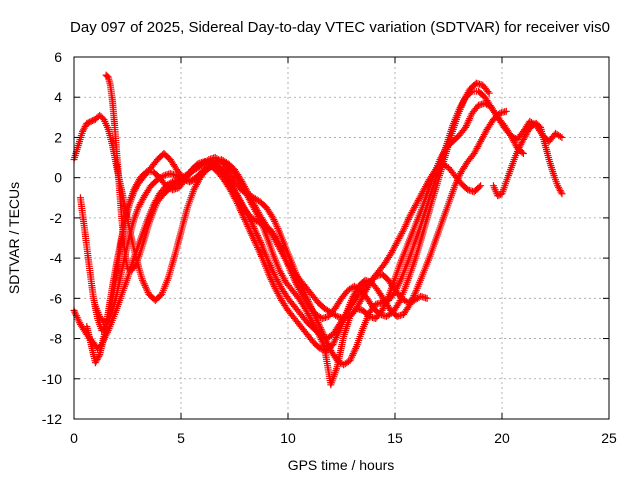  I want to click on y-tick-label: -2, so click(56, 218).